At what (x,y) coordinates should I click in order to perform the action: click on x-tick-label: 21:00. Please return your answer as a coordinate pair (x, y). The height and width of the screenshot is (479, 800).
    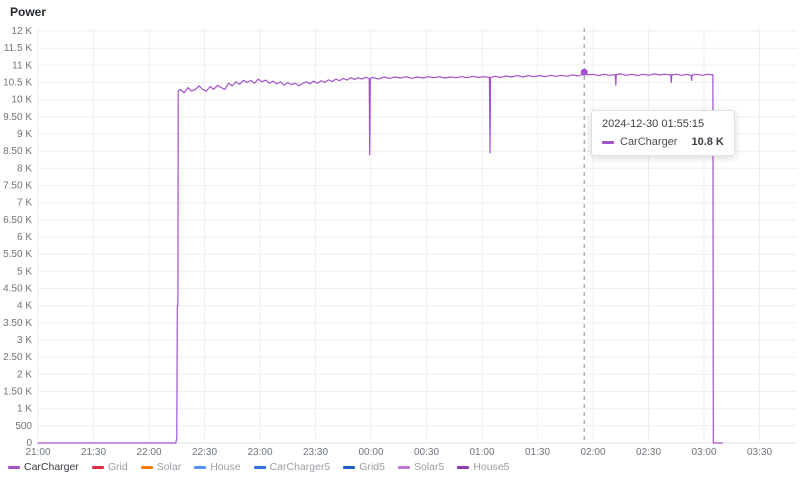
    Looking at the image, I should click on (37, 452).